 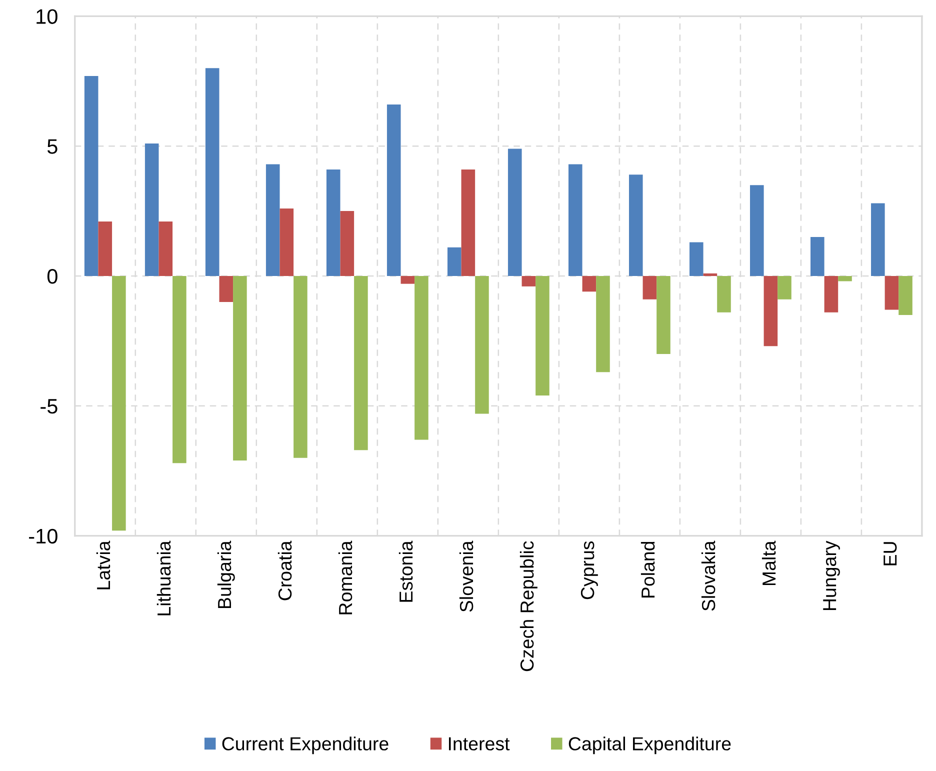 What do you see at coordinates (43, 536) in the screenshot?
I see `y-tick-label: -10` at bounding box center [43, 536].